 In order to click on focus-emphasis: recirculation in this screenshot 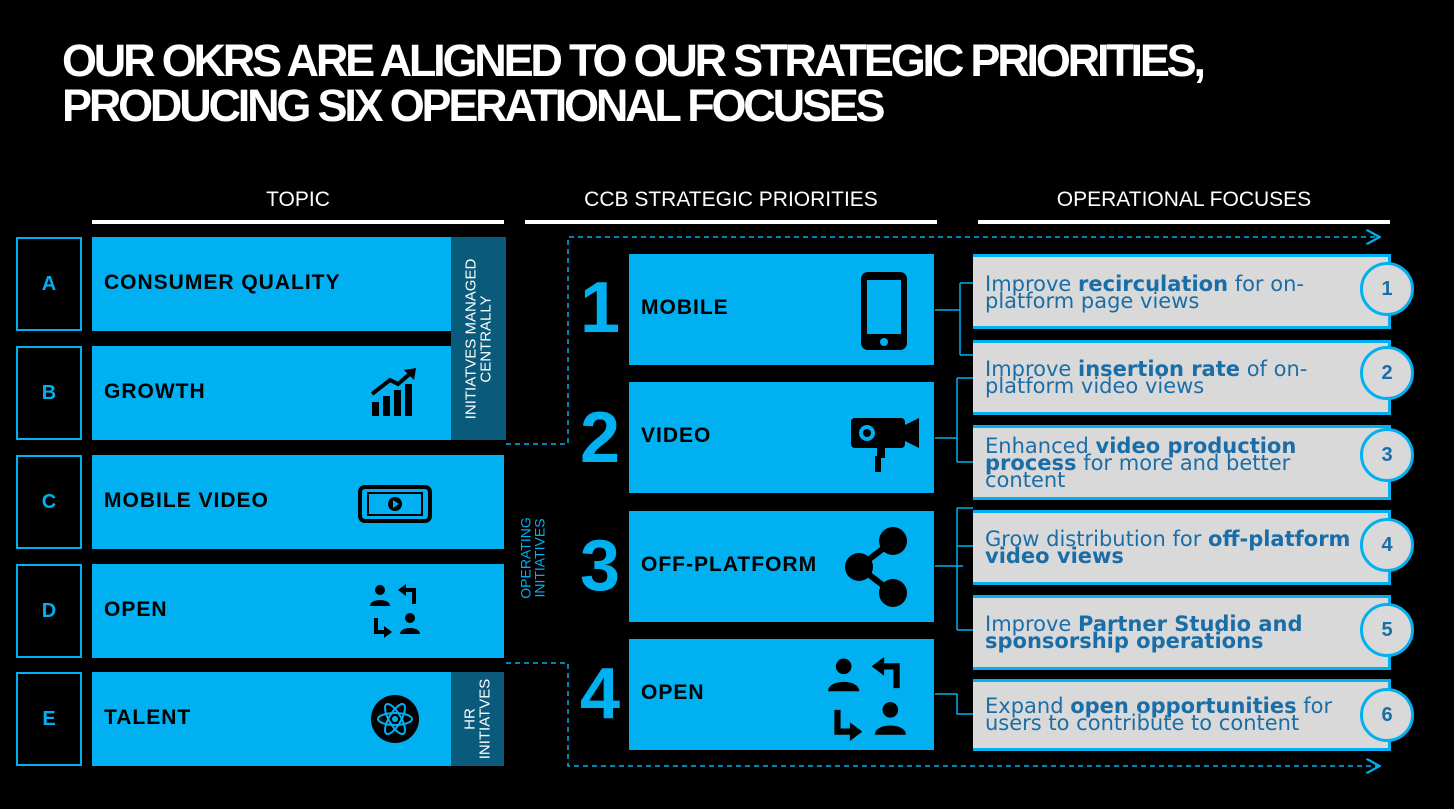, I will do `click(1153, 284)`.